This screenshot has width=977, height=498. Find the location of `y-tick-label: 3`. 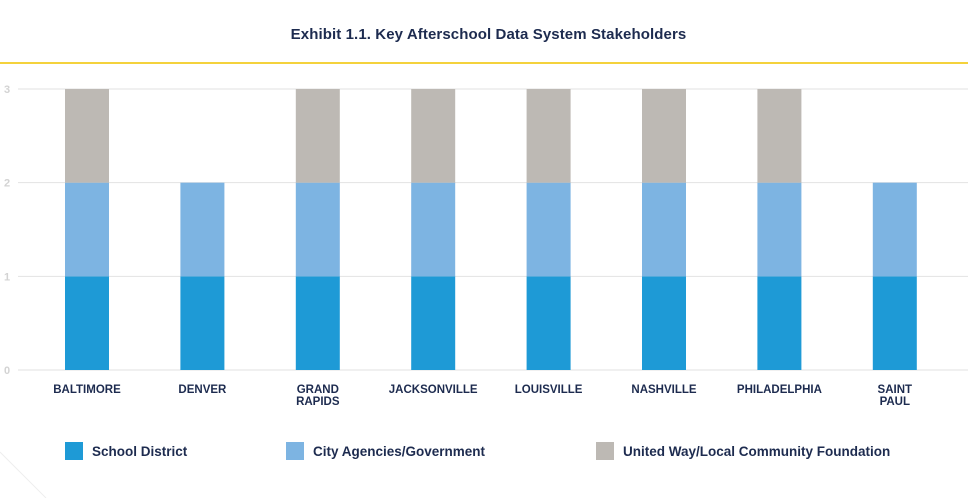

y-tick-label: 3 is located at coordinates (7, 90).